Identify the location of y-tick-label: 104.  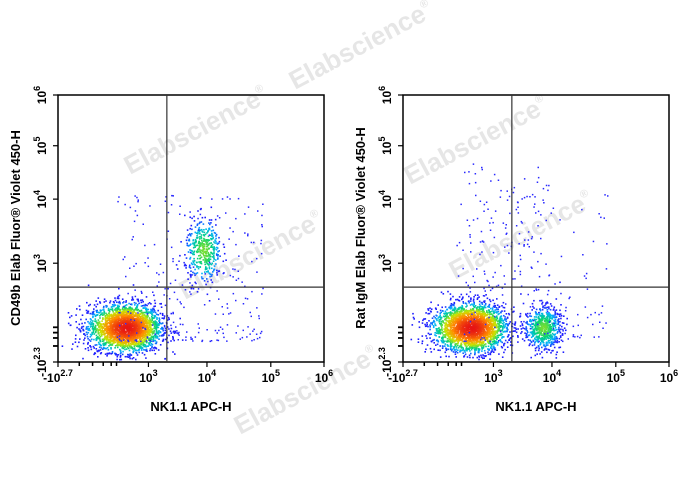
(40, 199).